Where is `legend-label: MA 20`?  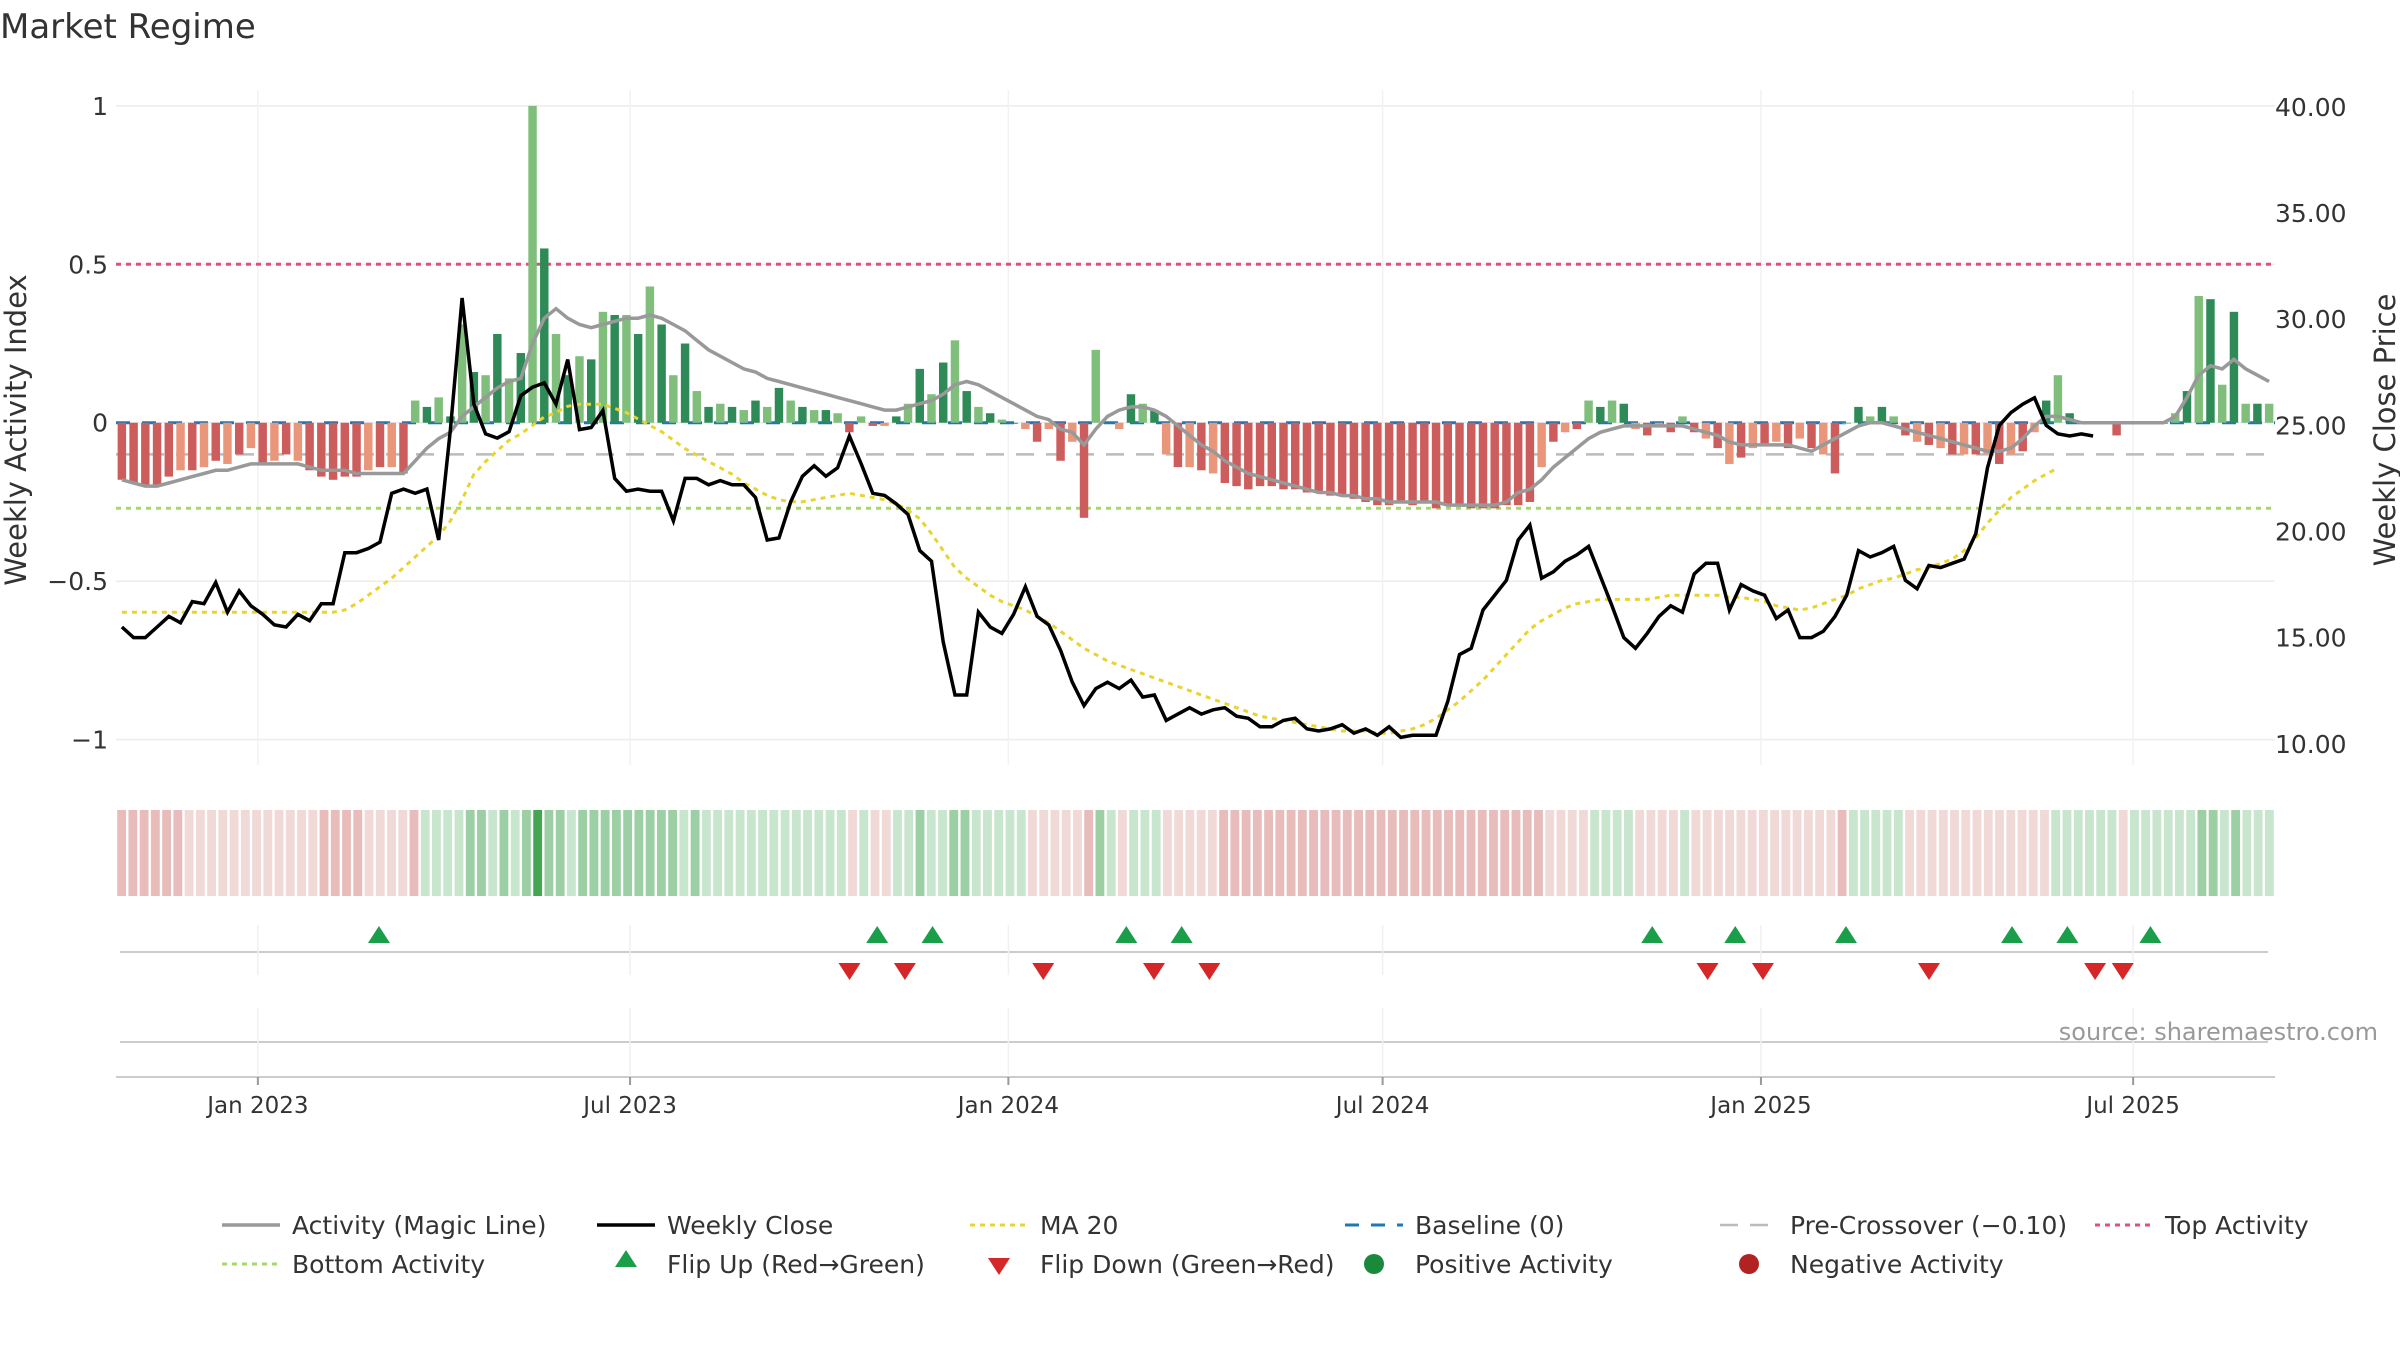
legend-label: MA 20 is located at coordinates (1079, 1225).